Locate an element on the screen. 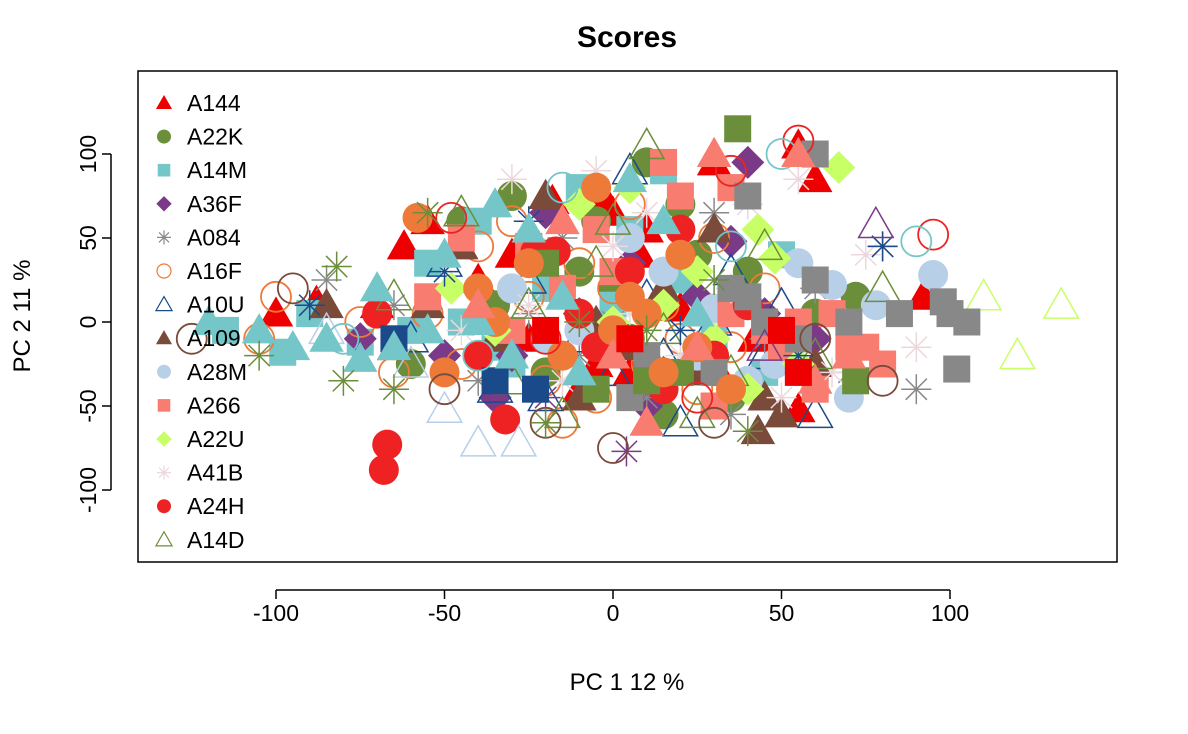  x-tick-label: 0 is located at coordinates (613, 613).